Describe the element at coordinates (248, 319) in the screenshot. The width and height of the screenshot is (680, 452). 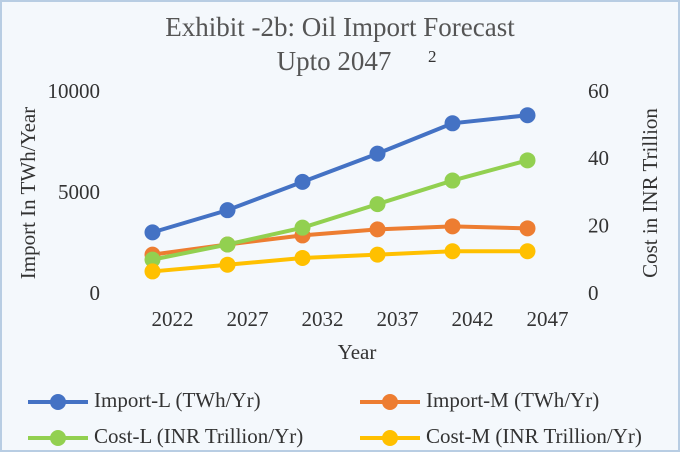
I see `x-tick-label: 2027` at that location.